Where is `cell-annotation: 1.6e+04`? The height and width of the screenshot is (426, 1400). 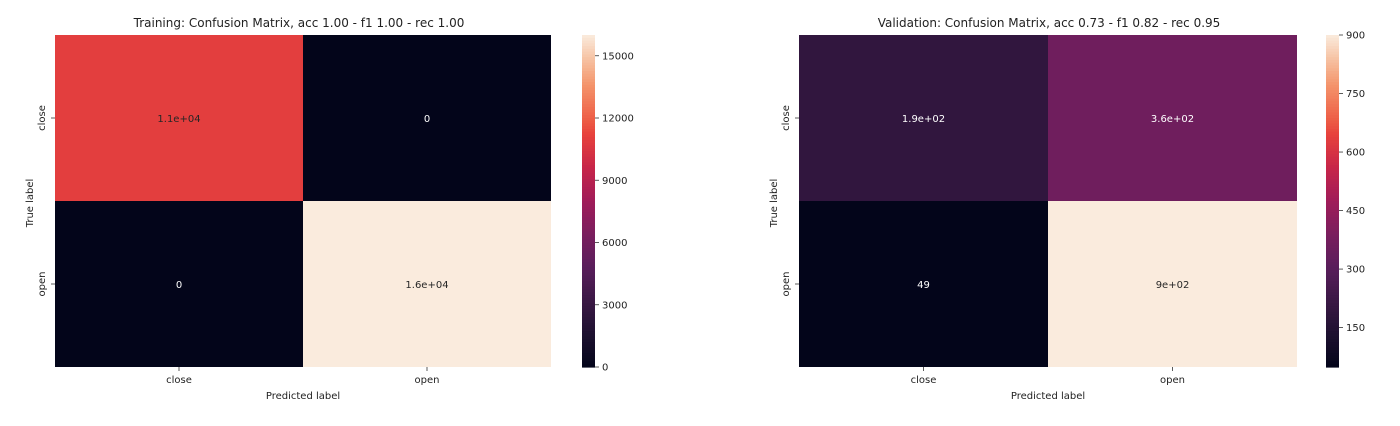
cell-annotation: 1.6e+04 is located at coordinates (426, 285).